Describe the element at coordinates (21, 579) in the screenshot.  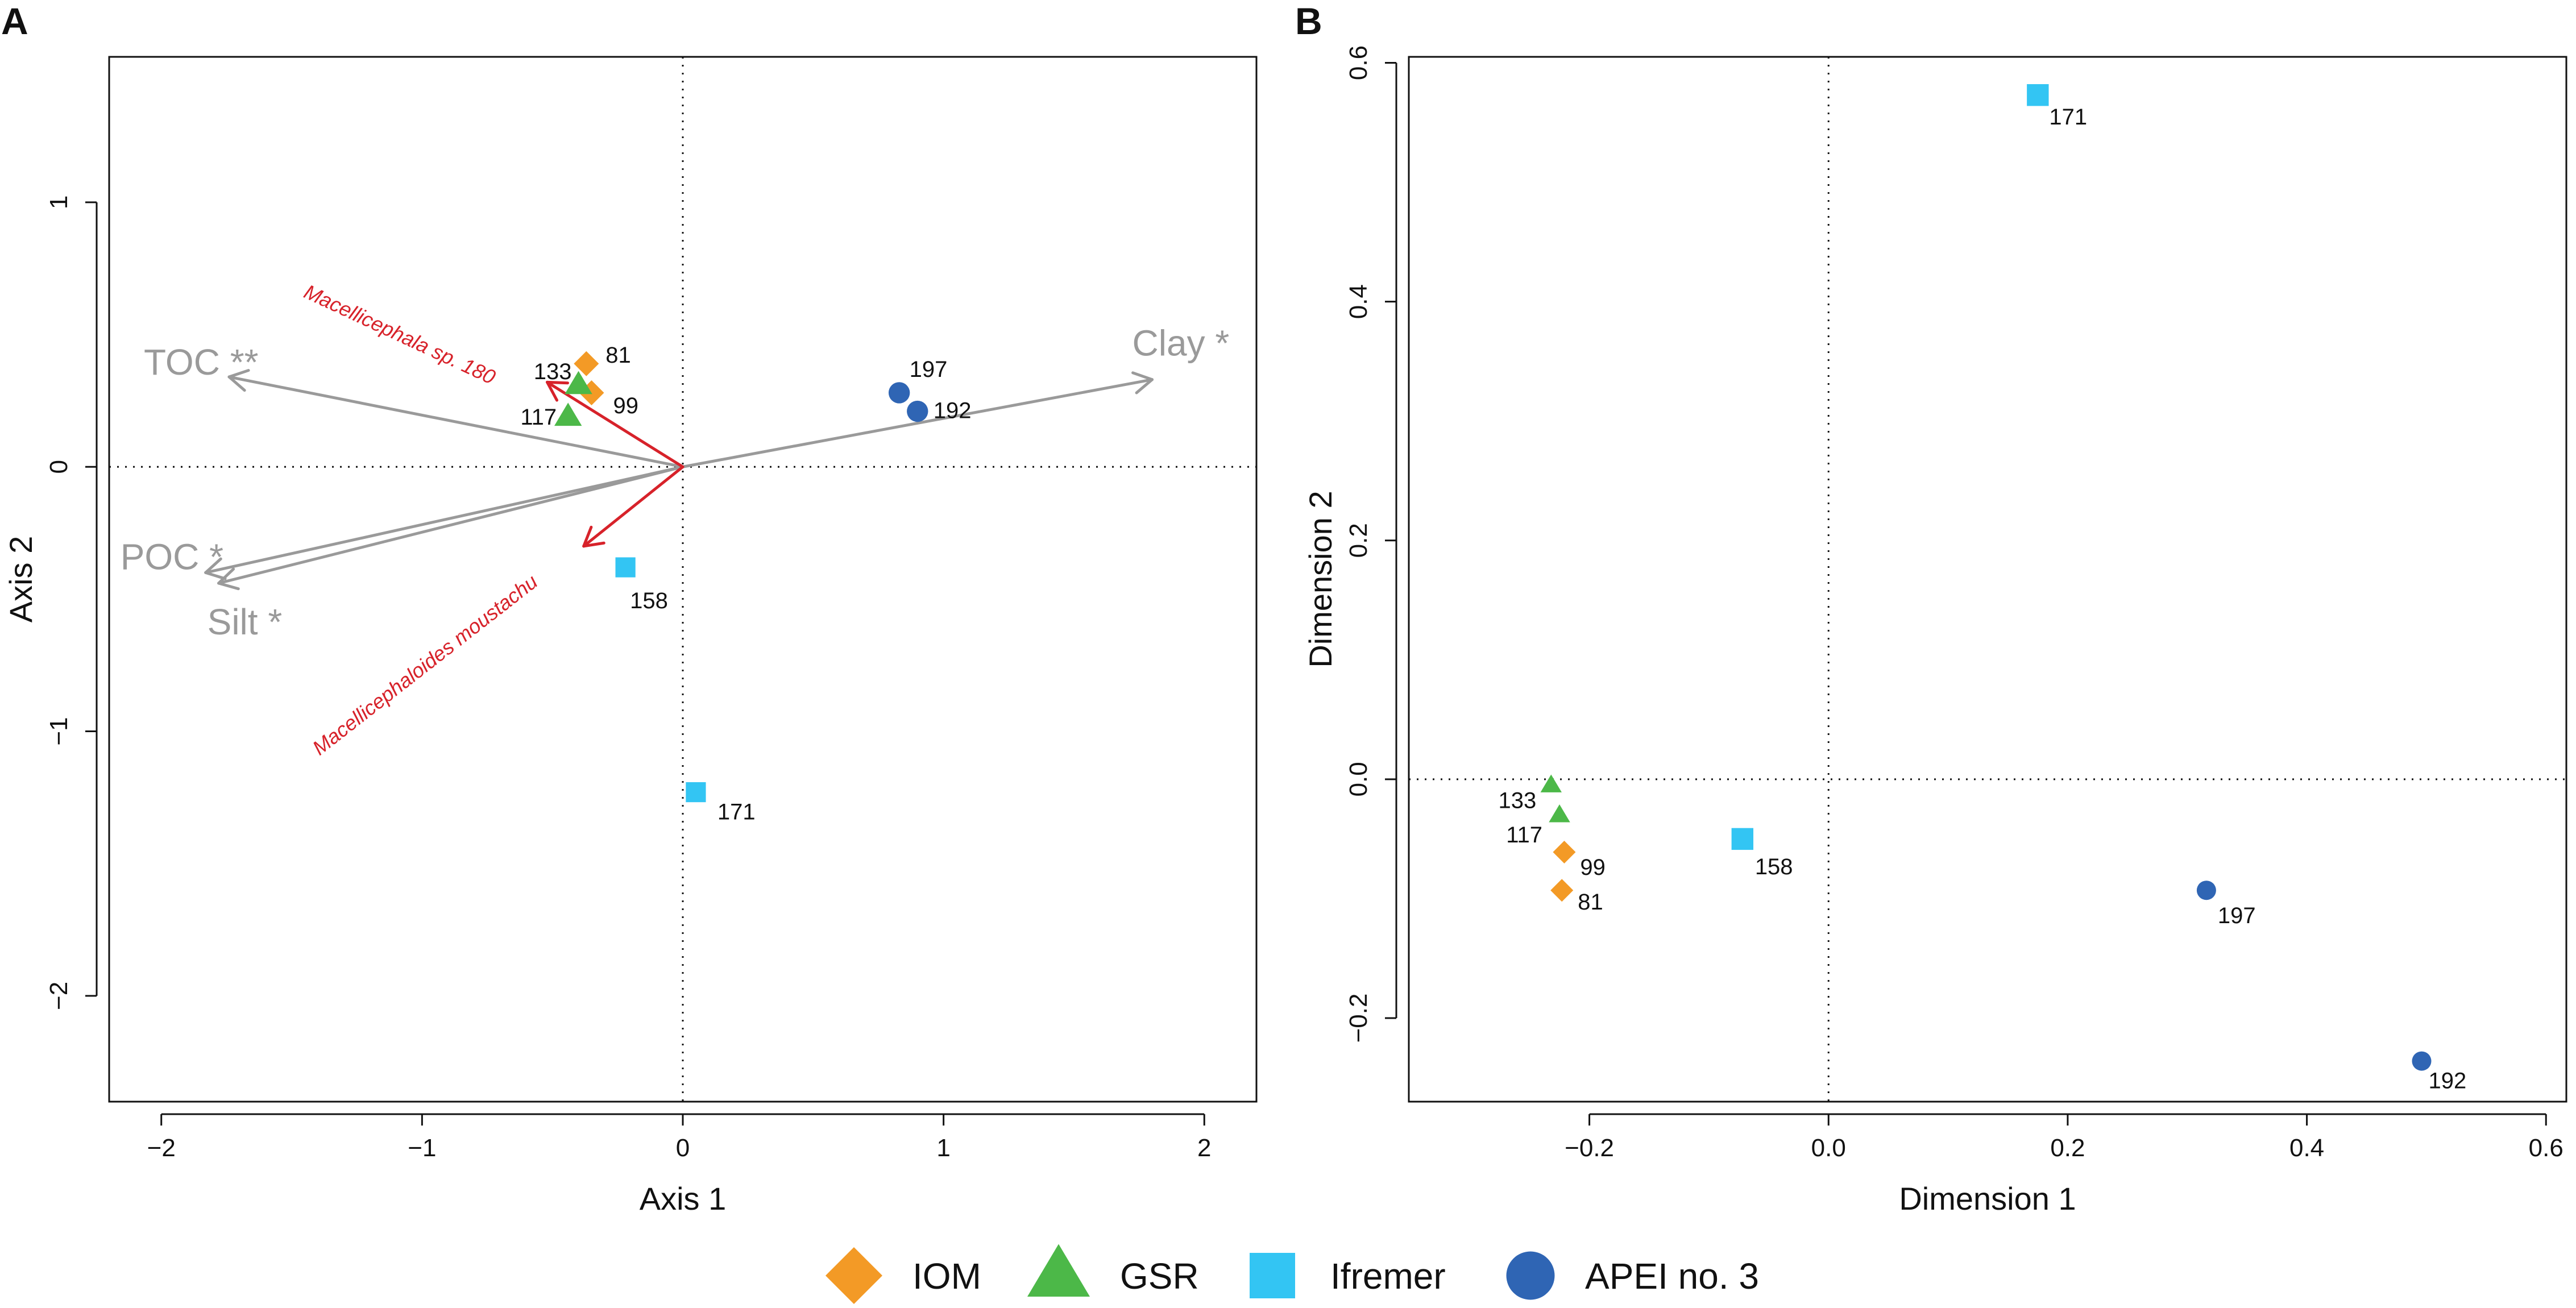
I see `y-axis-title: Axis 2` at that location.